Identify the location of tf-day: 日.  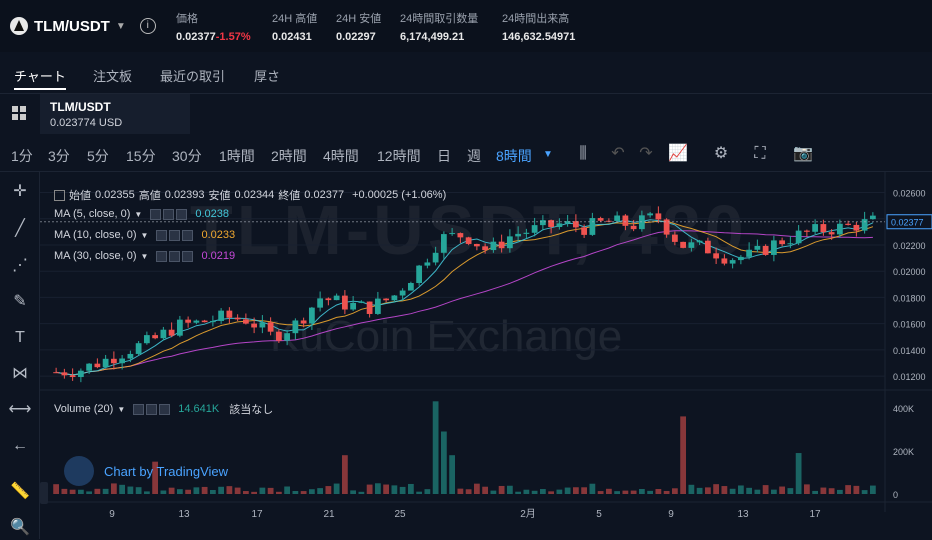
(444, 156).